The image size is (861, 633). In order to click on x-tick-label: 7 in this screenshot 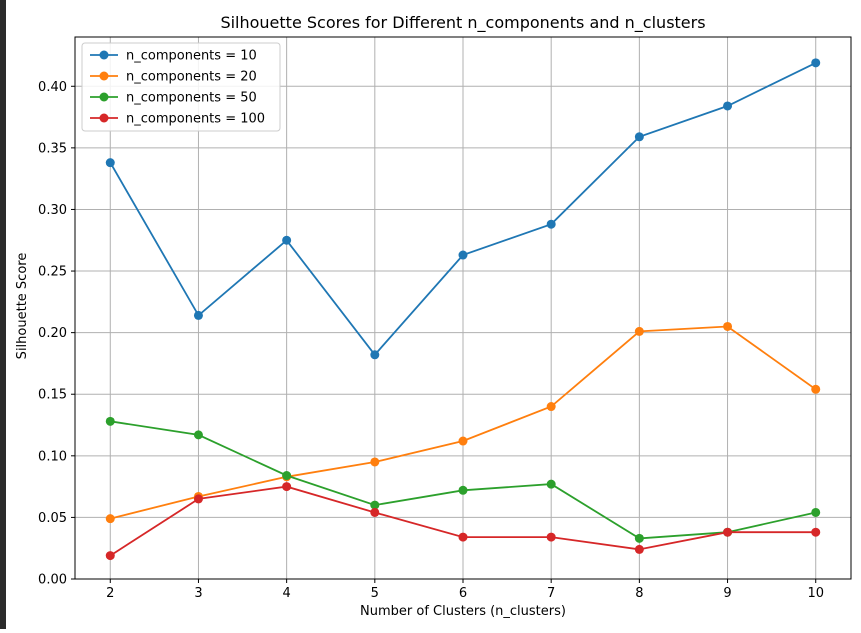, I will do `click(551, 593)`.